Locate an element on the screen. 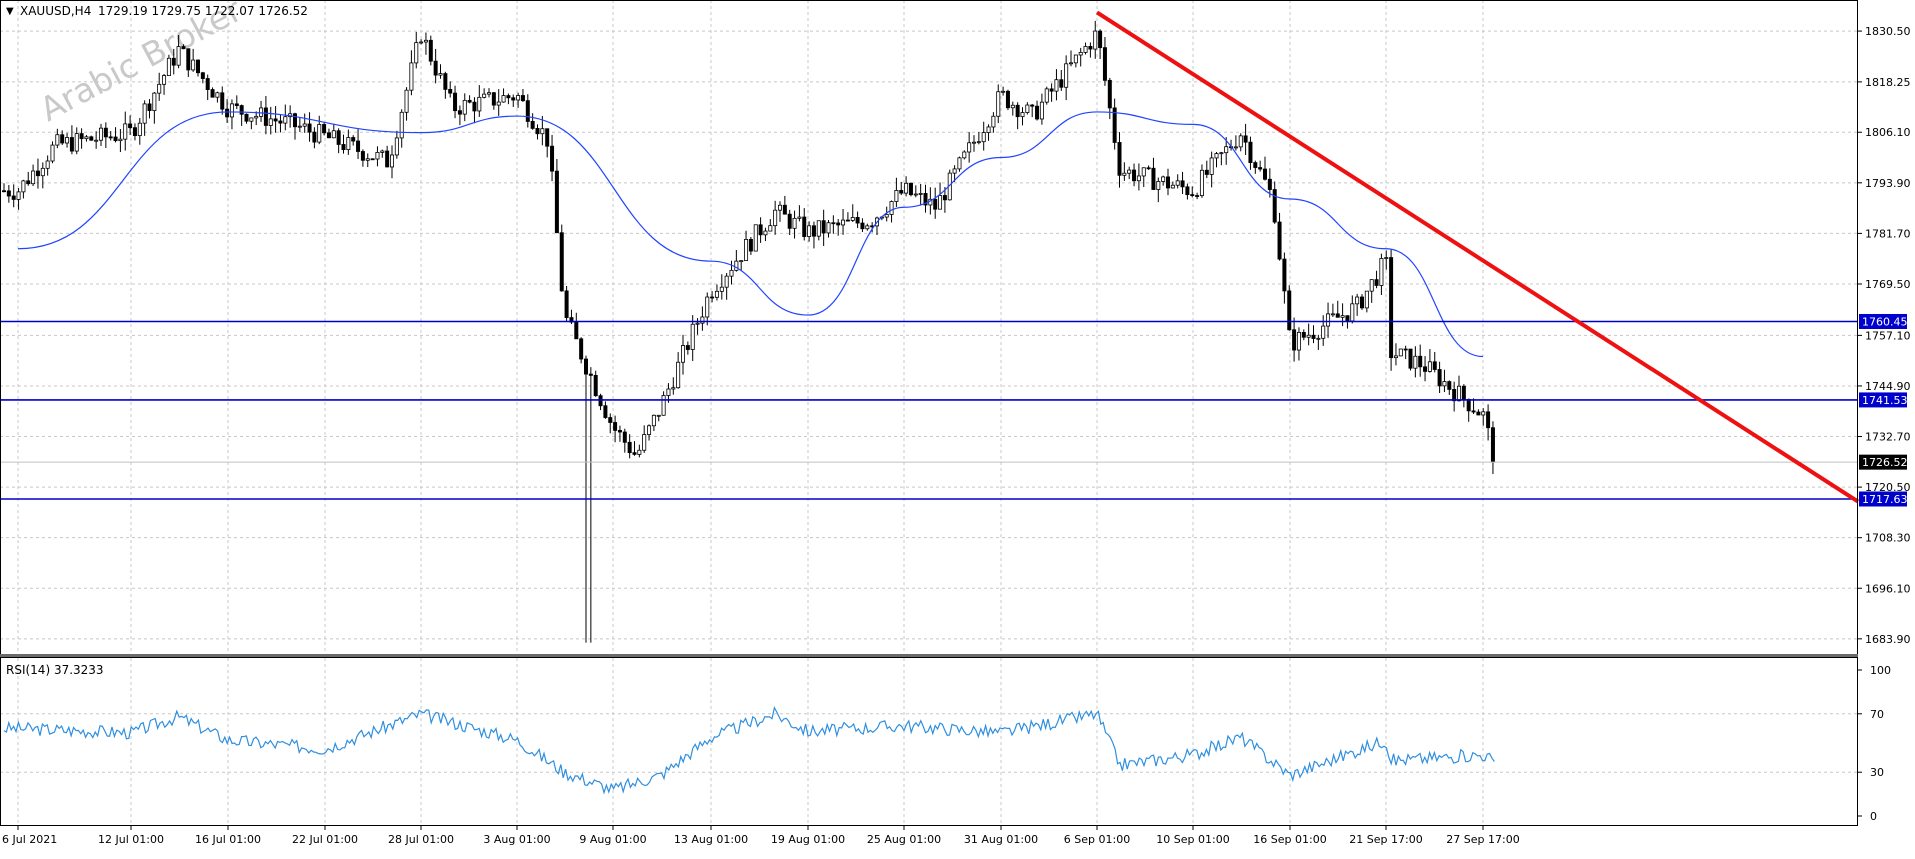 This screenshot has width=1915, height=859. time-tick-label: 31 Aug 01:00 is located at coordinates (1001, 839).